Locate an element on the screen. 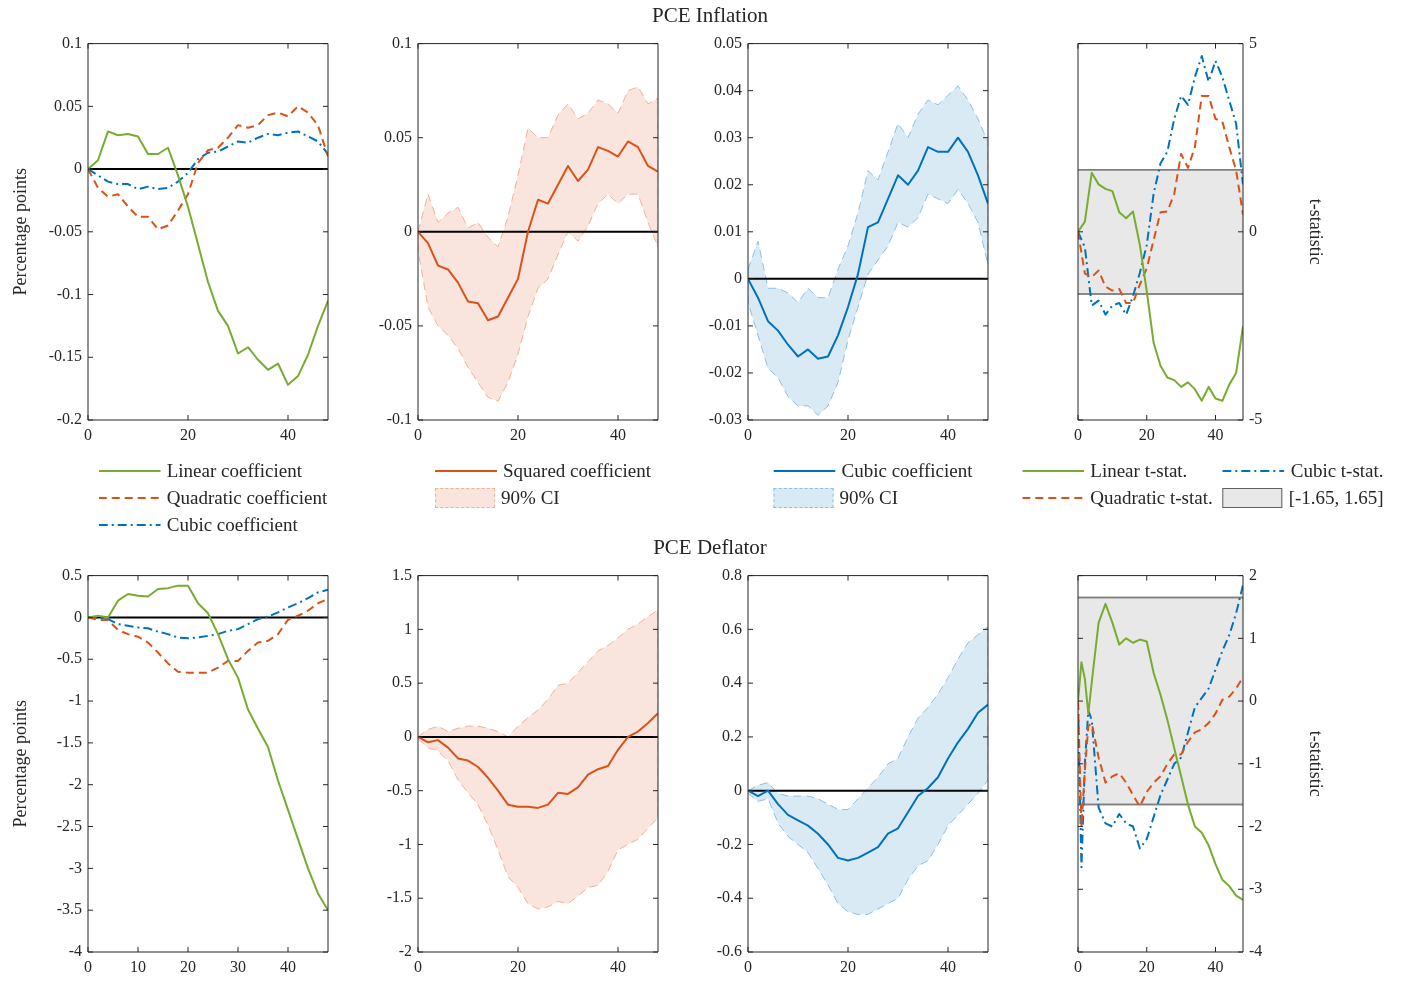  y-tick-label: 0.03 is located at coordinates (728, 136).